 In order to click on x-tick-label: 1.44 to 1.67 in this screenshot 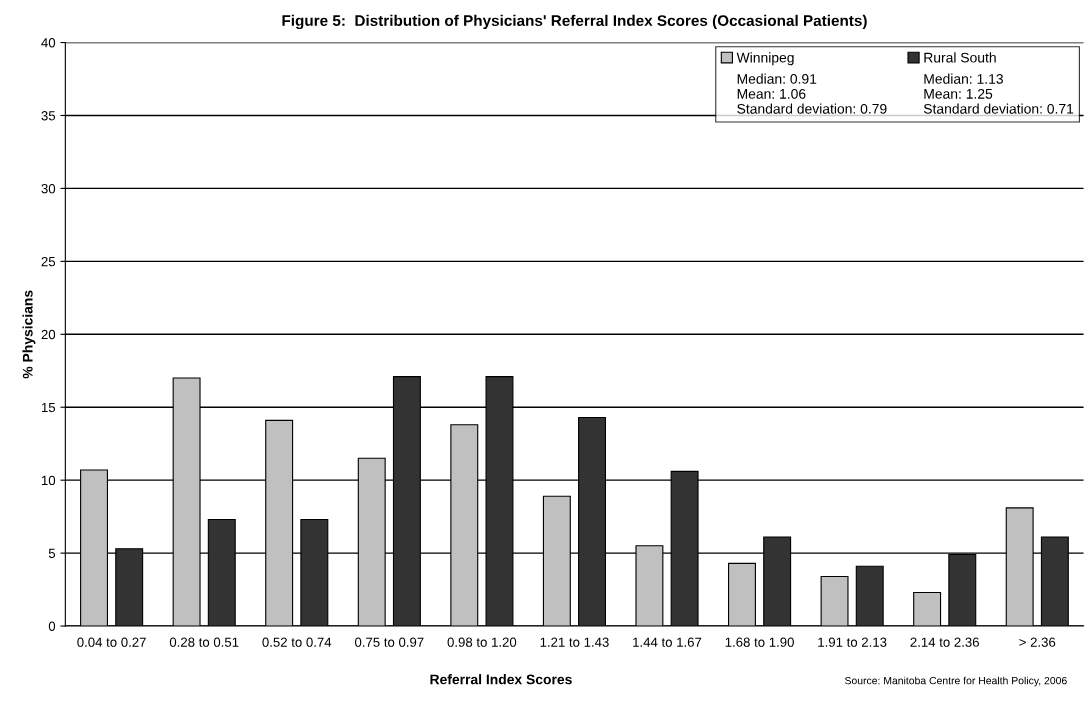, I will do `click(667, 642)`.